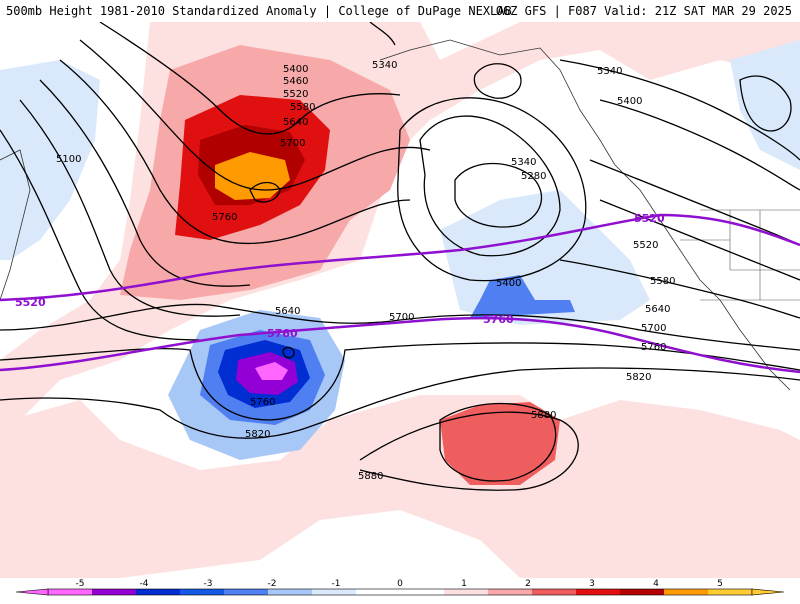  Describe the element at coordinates (528, 584) in the screenshot. I see `colorbar-tick: 2` at that location.